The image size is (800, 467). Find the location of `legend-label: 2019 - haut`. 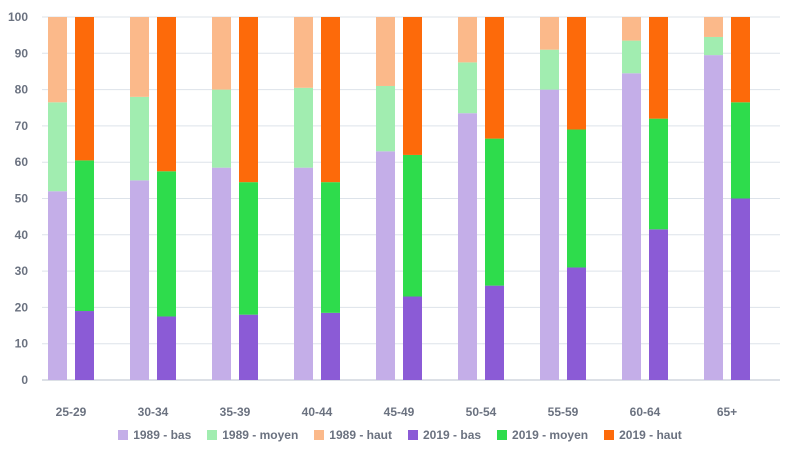

legend-label: 2019 - haut is located at coordinates (650, 435).